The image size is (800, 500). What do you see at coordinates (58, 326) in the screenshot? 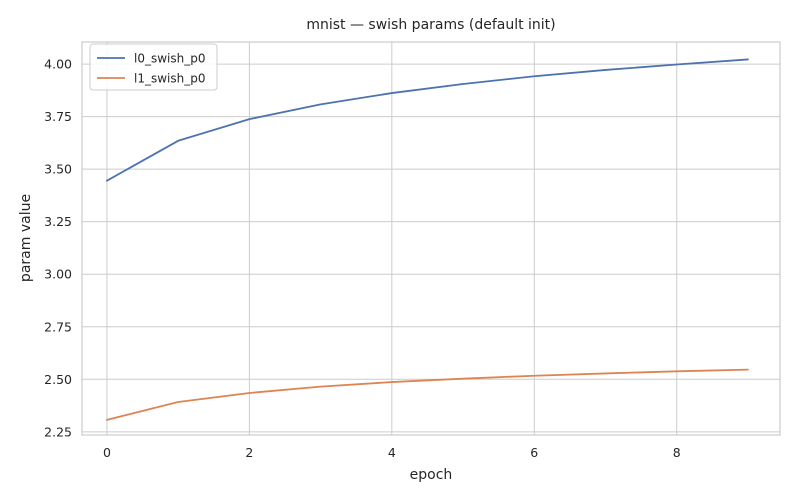
I see `y-tick-label: 2.75` at bounding box center [58, 326].